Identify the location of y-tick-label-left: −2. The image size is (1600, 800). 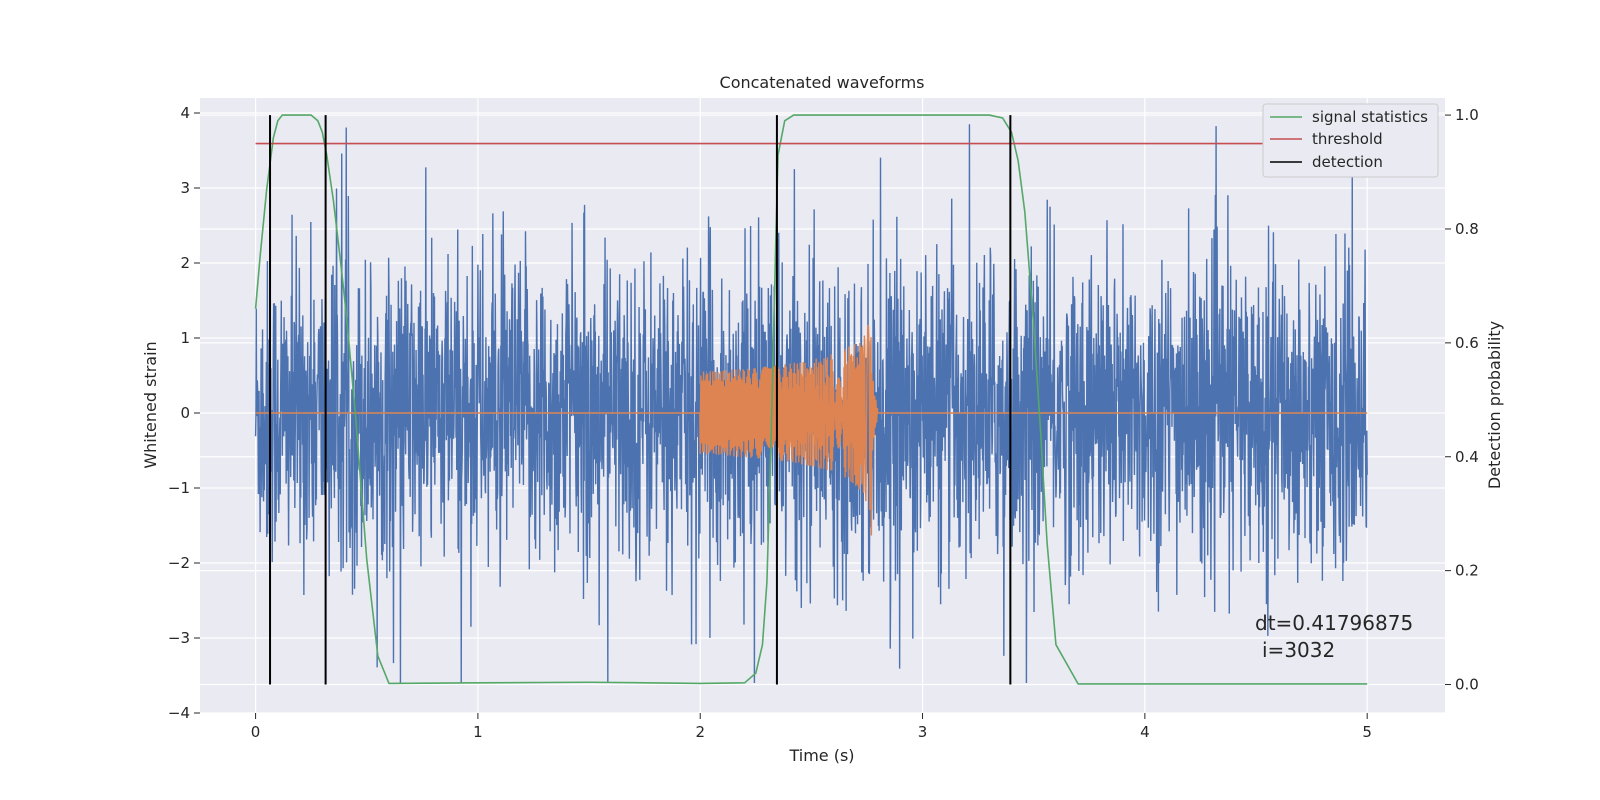
(179, 563).